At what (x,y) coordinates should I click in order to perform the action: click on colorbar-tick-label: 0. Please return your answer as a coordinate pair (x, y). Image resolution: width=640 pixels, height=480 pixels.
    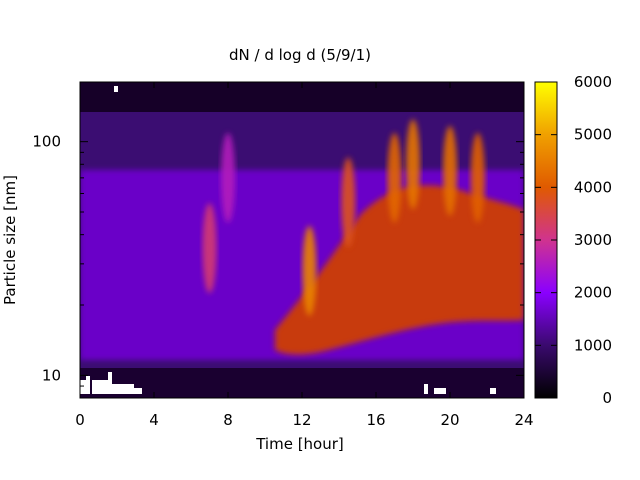
    Looking at the image, I should click on (607, 398).